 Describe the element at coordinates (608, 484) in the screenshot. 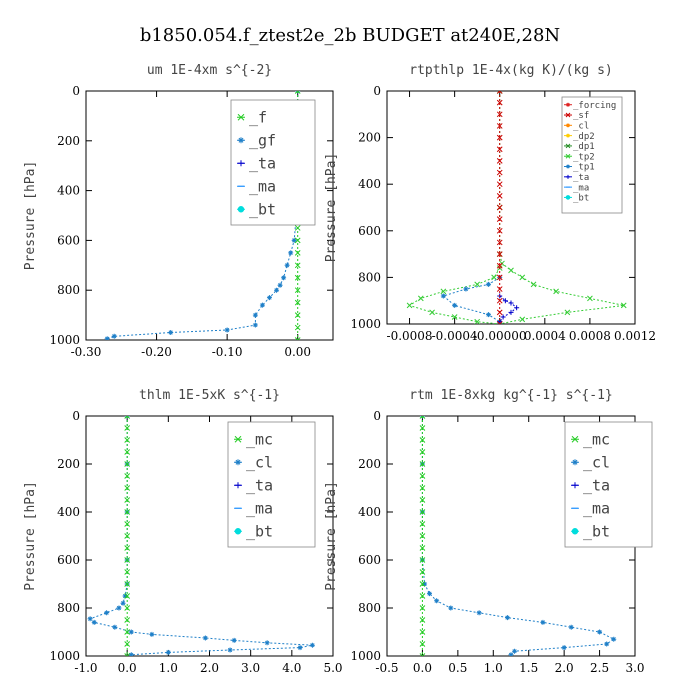

I see `legend: _mc _cl _ta _ma _bt` at that location.